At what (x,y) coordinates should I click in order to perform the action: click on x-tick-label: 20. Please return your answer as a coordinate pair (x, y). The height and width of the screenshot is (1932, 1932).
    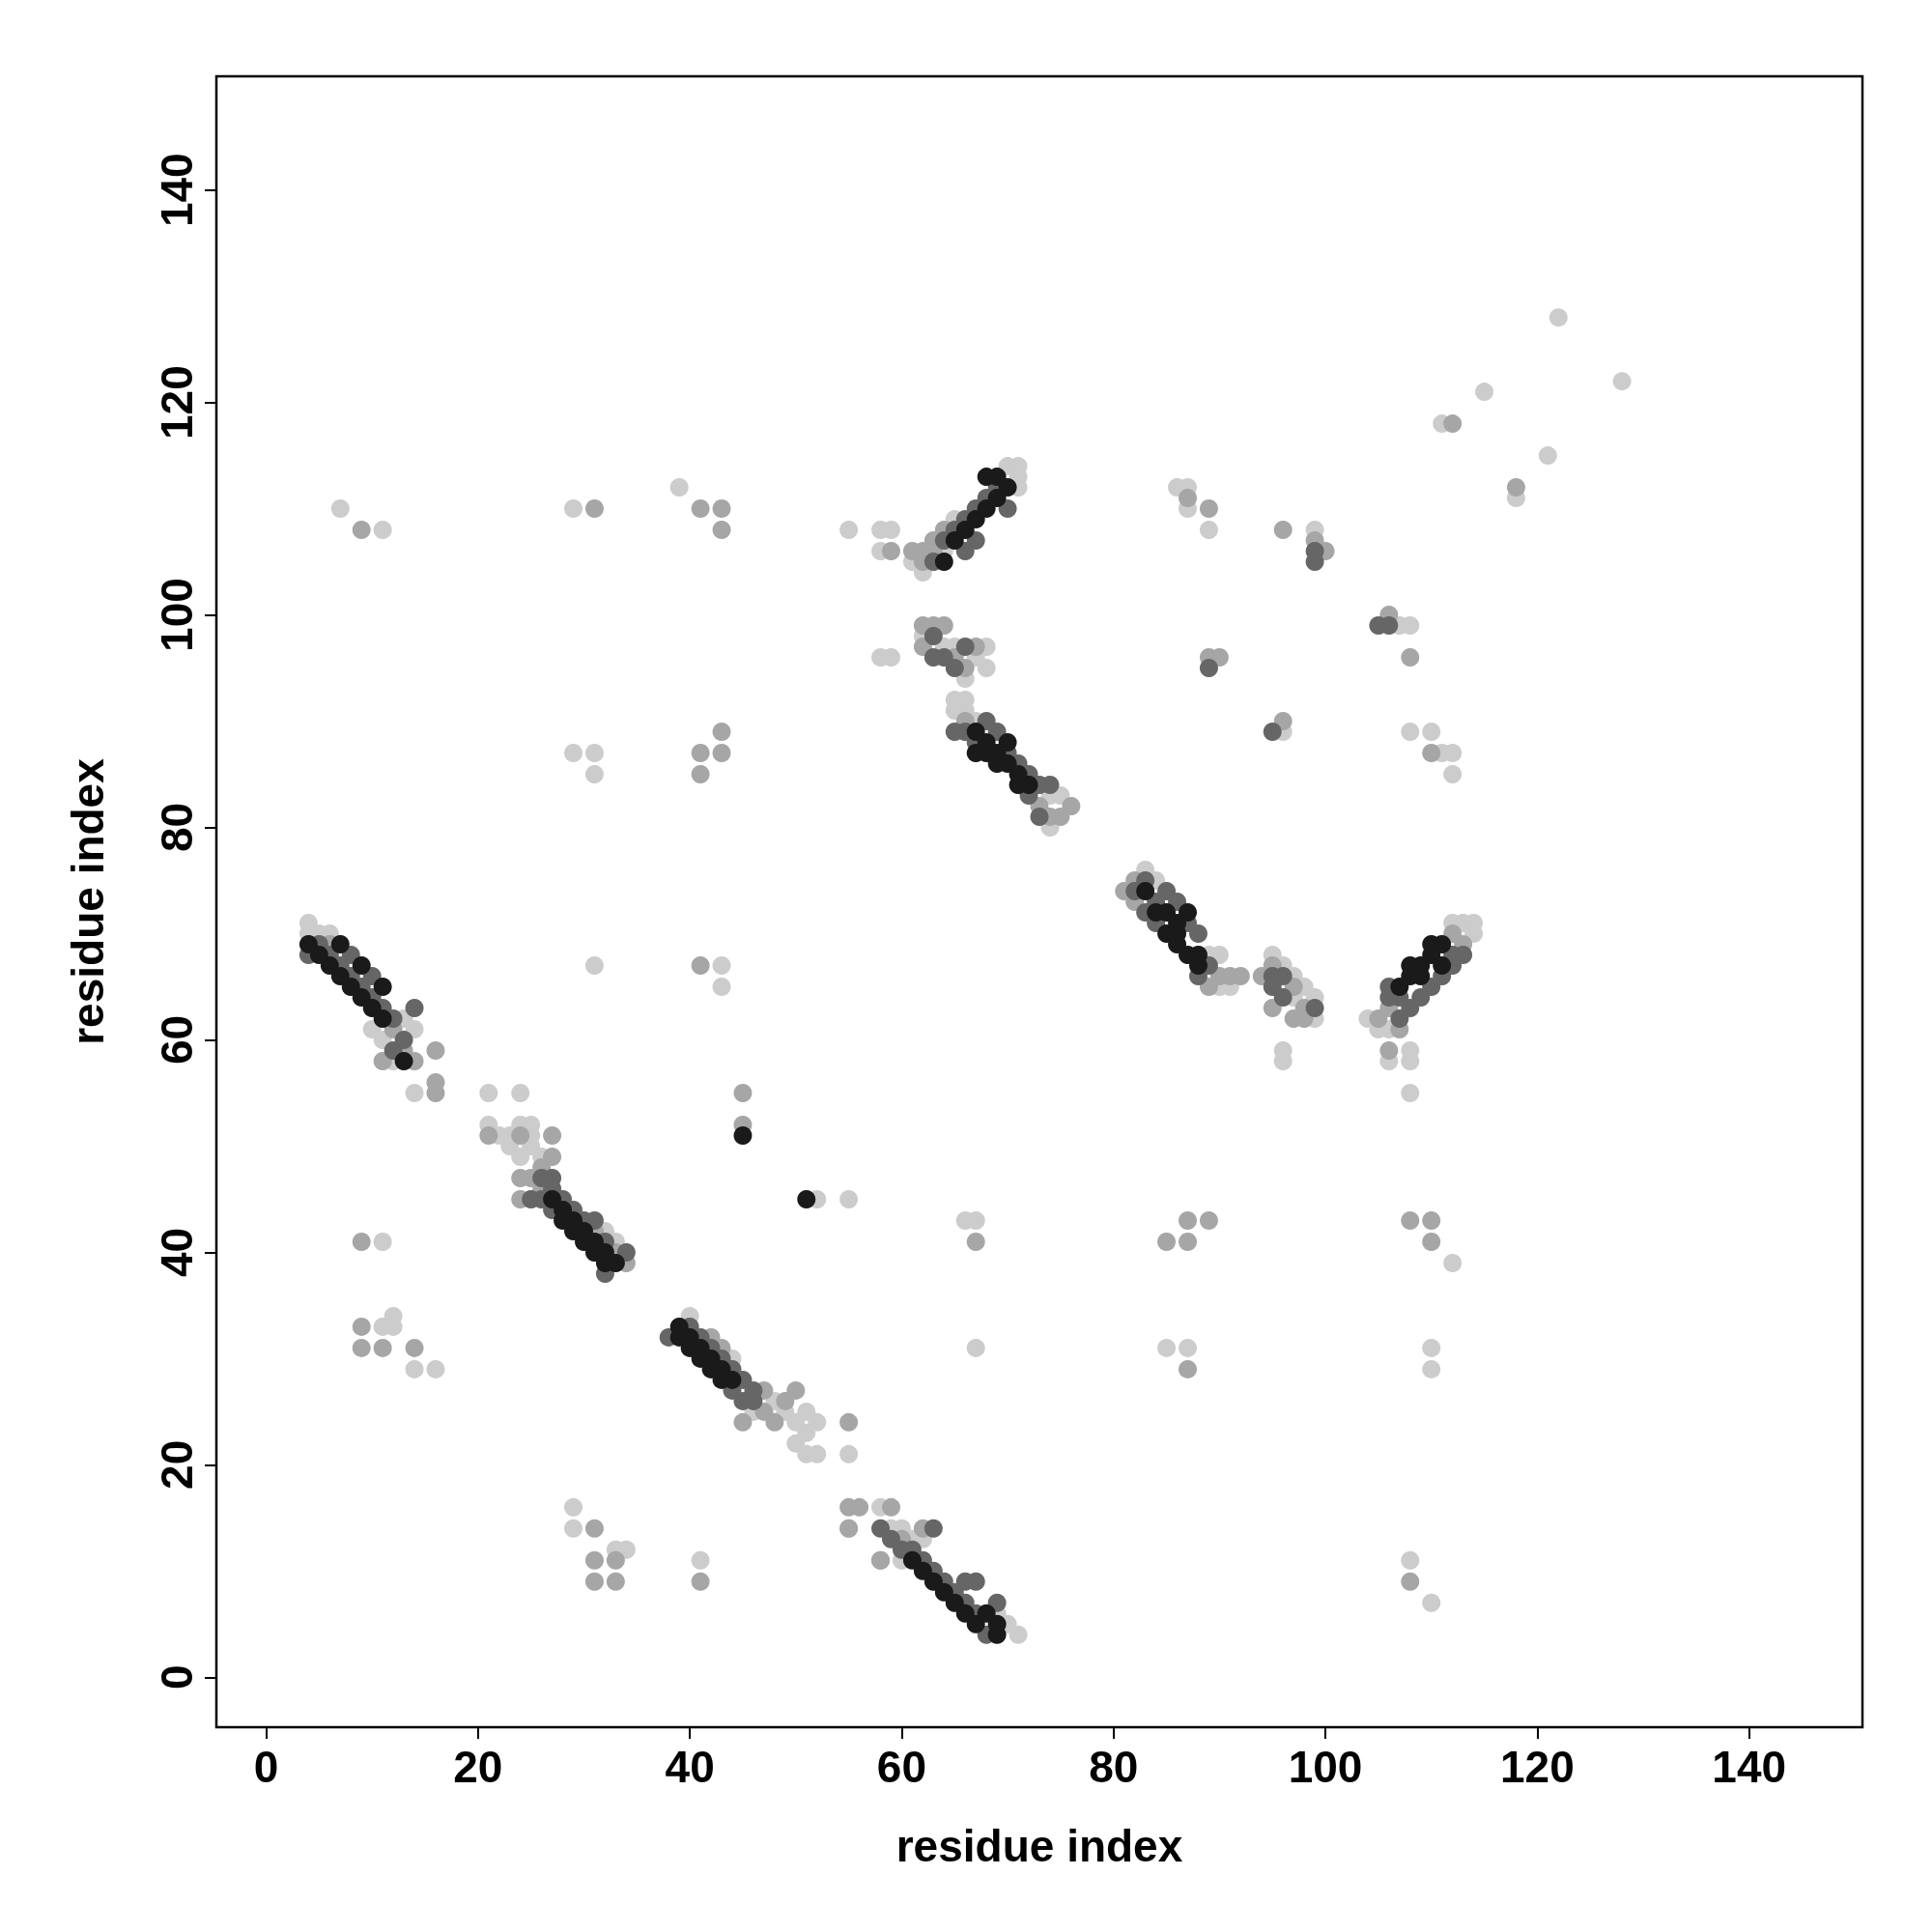
    Looking at the image, I should click on (478, 1767).